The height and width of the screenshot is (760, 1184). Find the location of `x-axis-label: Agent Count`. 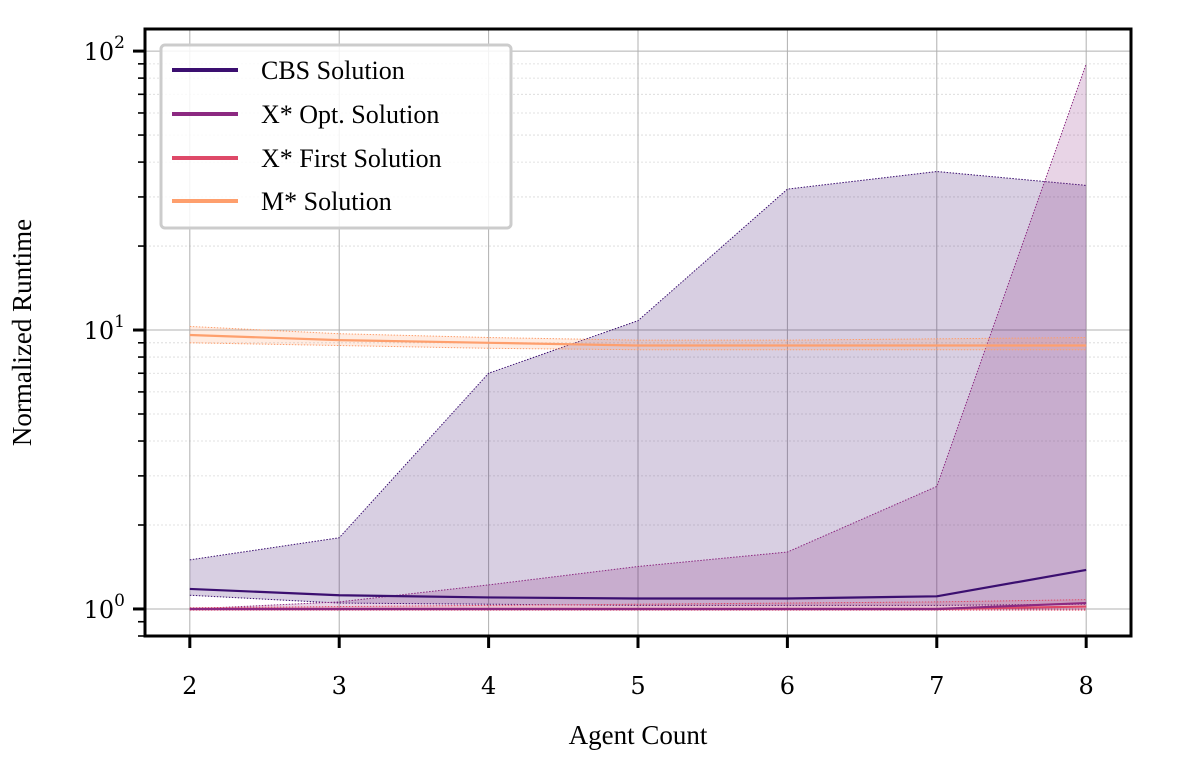

x-axis-label: Agent Count is located at coordinates (638, 735).